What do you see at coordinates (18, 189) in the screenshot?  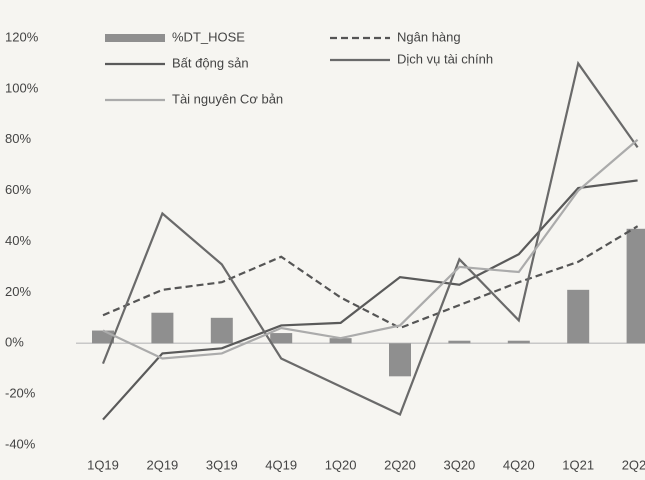 I see `y-tick-label: 60%` at bounding box center [18, 189].